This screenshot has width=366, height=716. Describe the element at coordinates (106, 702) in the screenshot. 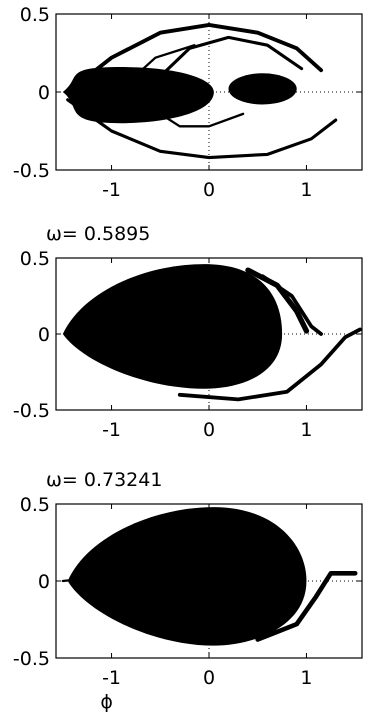

I see `x-axis-label: ϕ` at that location.